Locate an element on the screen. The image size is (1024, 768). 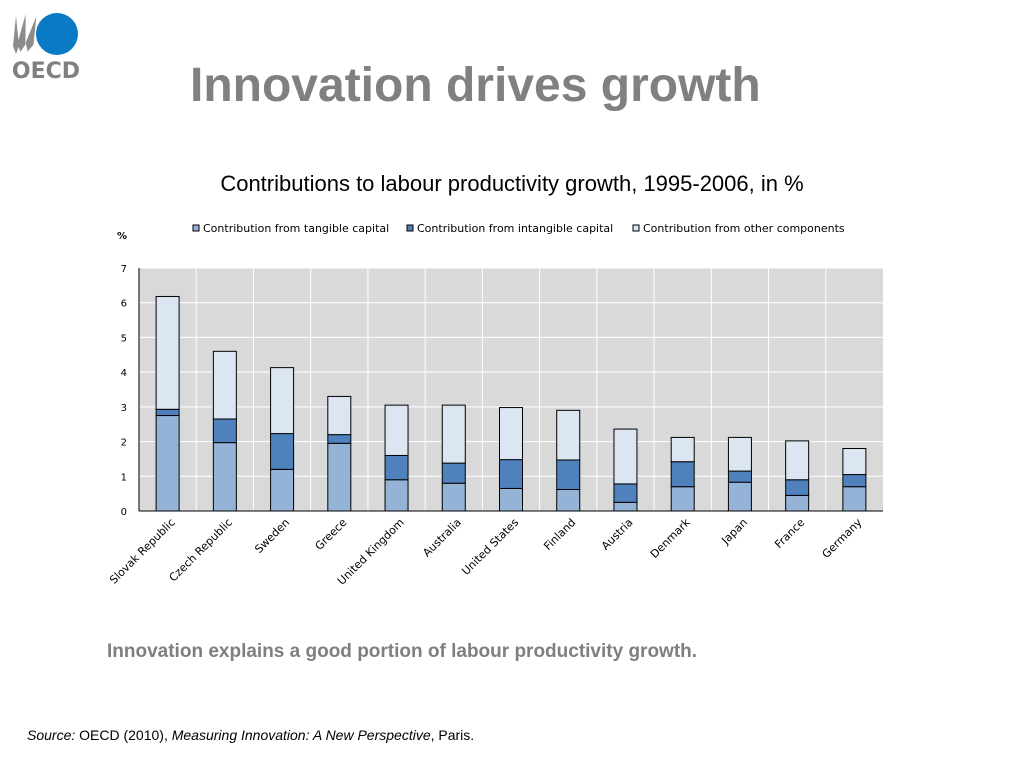
y-tick-label-2: 2 is located at coordinates (124, 443).